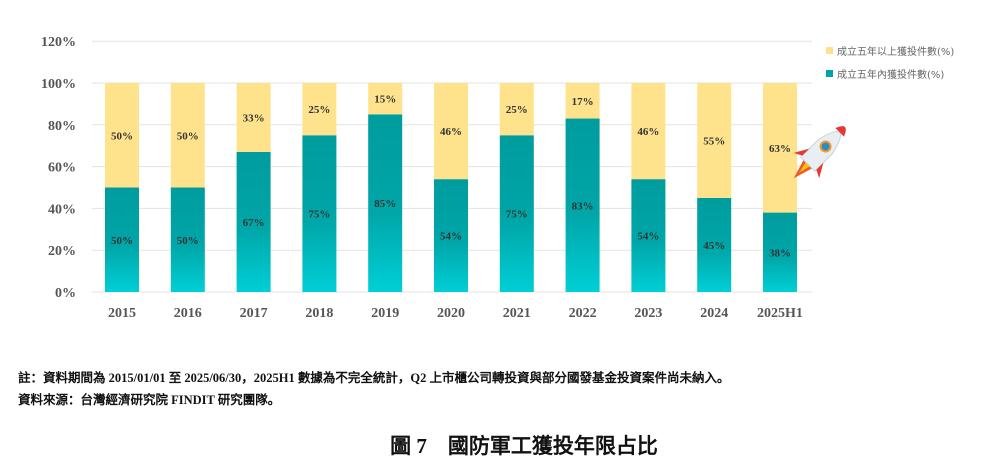 This screenshot has width=988, height=469. I want to click on x-tick-label: 2018, so click(319, 313).